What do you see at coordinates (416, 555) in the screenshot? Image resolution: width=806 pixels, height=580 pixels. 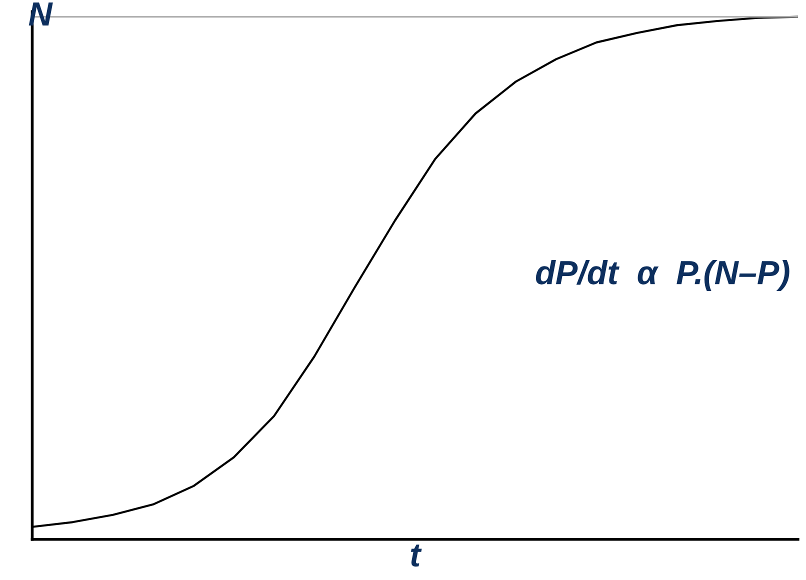 I see `x-axis-title: t` at bounding box center [416, 555].